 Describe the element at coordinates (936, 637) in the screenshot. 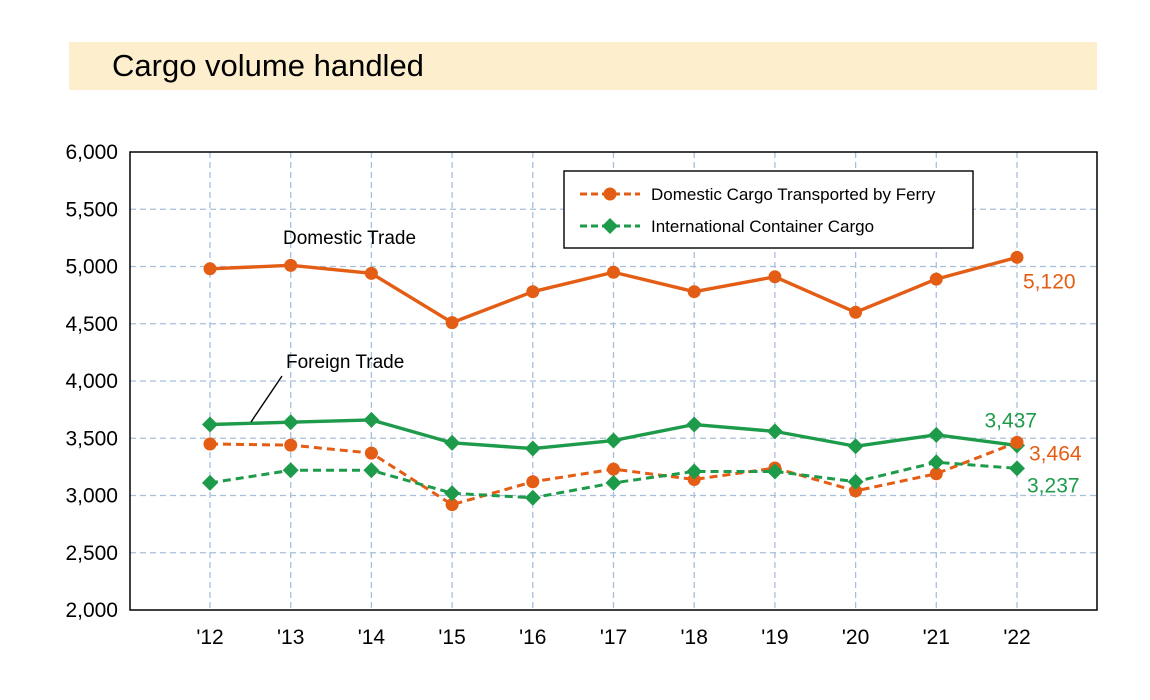

I see `x-tick-label: '21` at that location.